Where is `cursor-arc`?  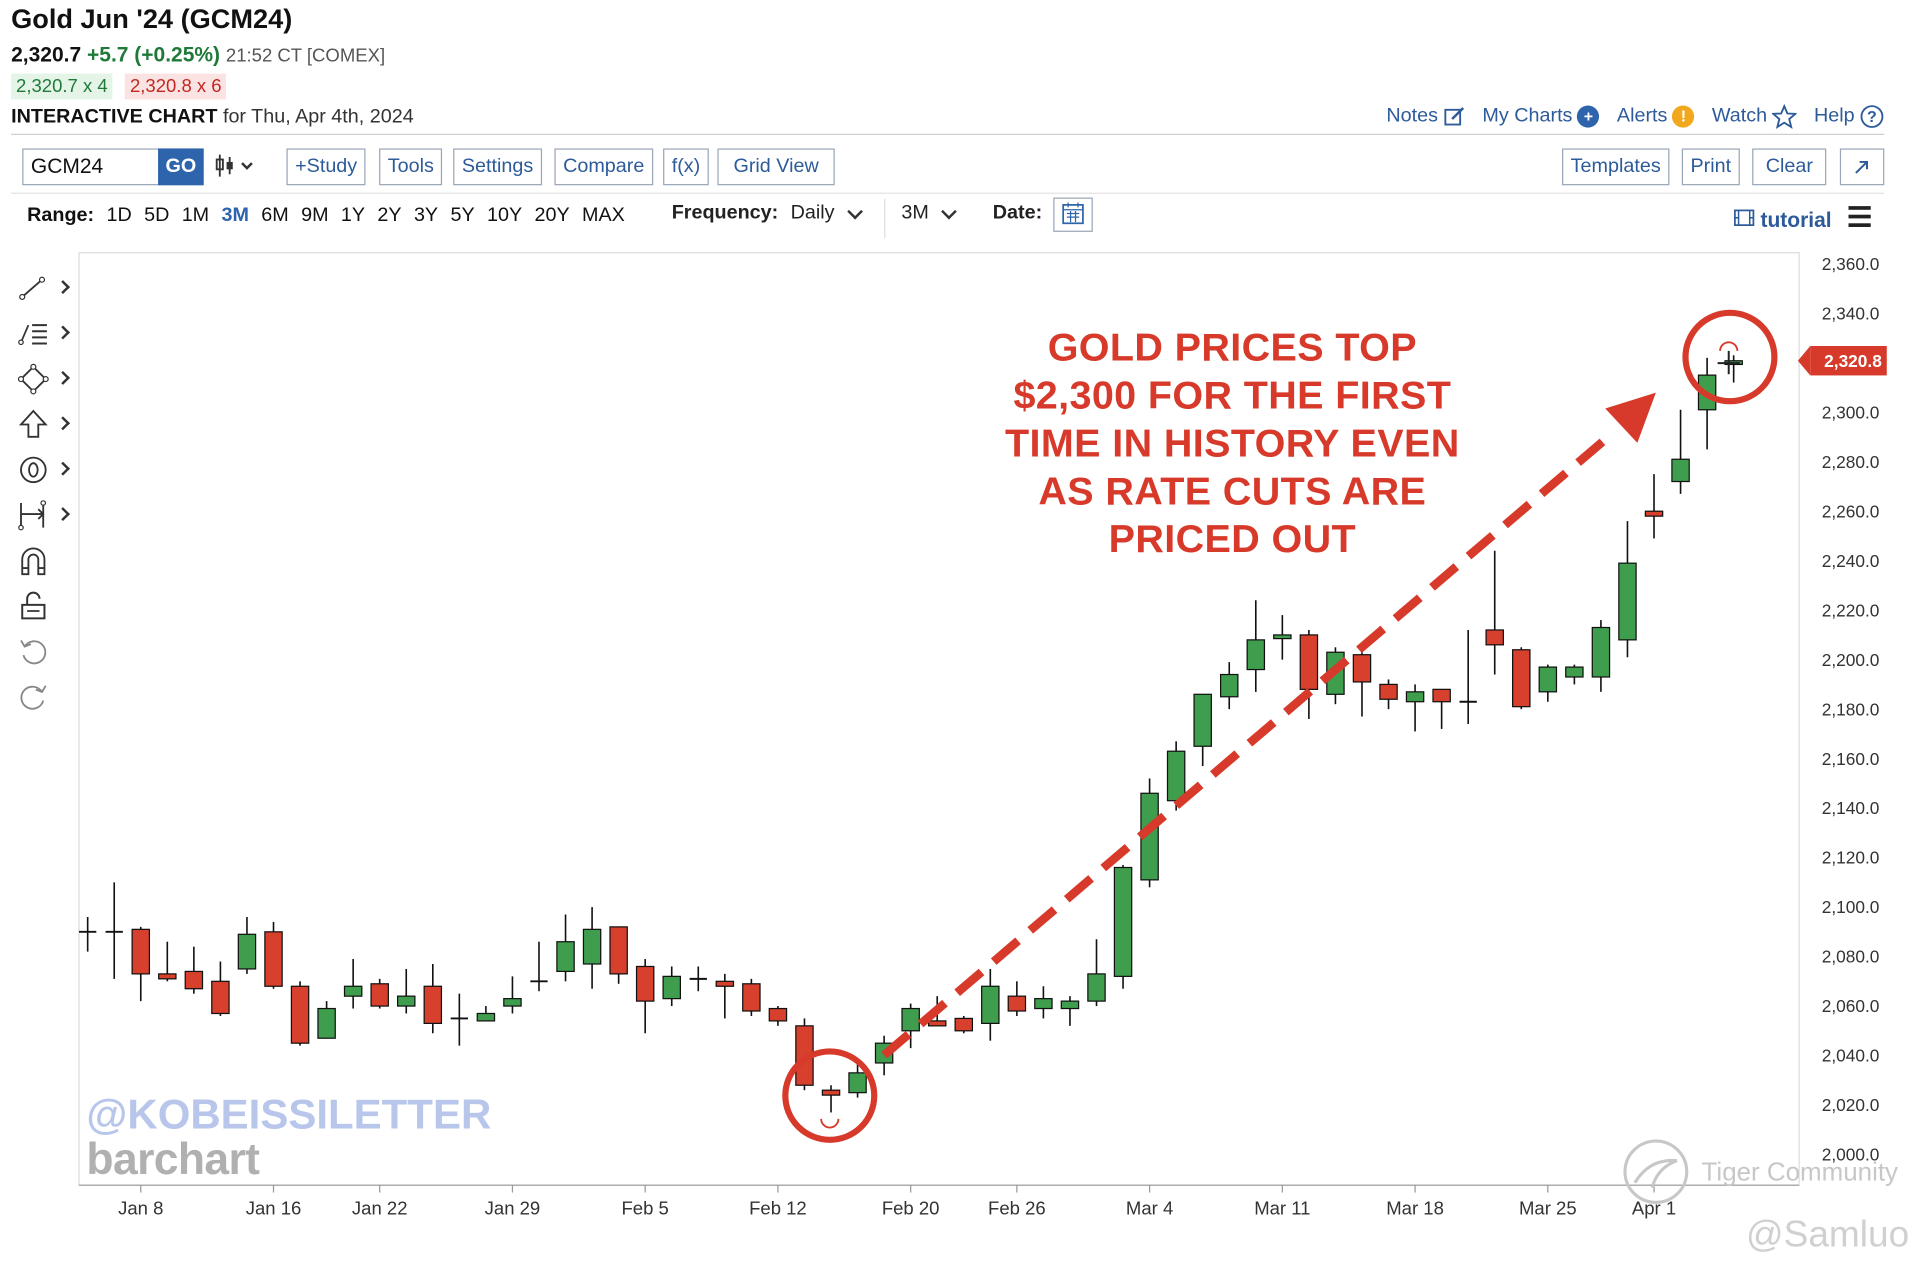
cursor-arc is located at coordinates (1729, 346).